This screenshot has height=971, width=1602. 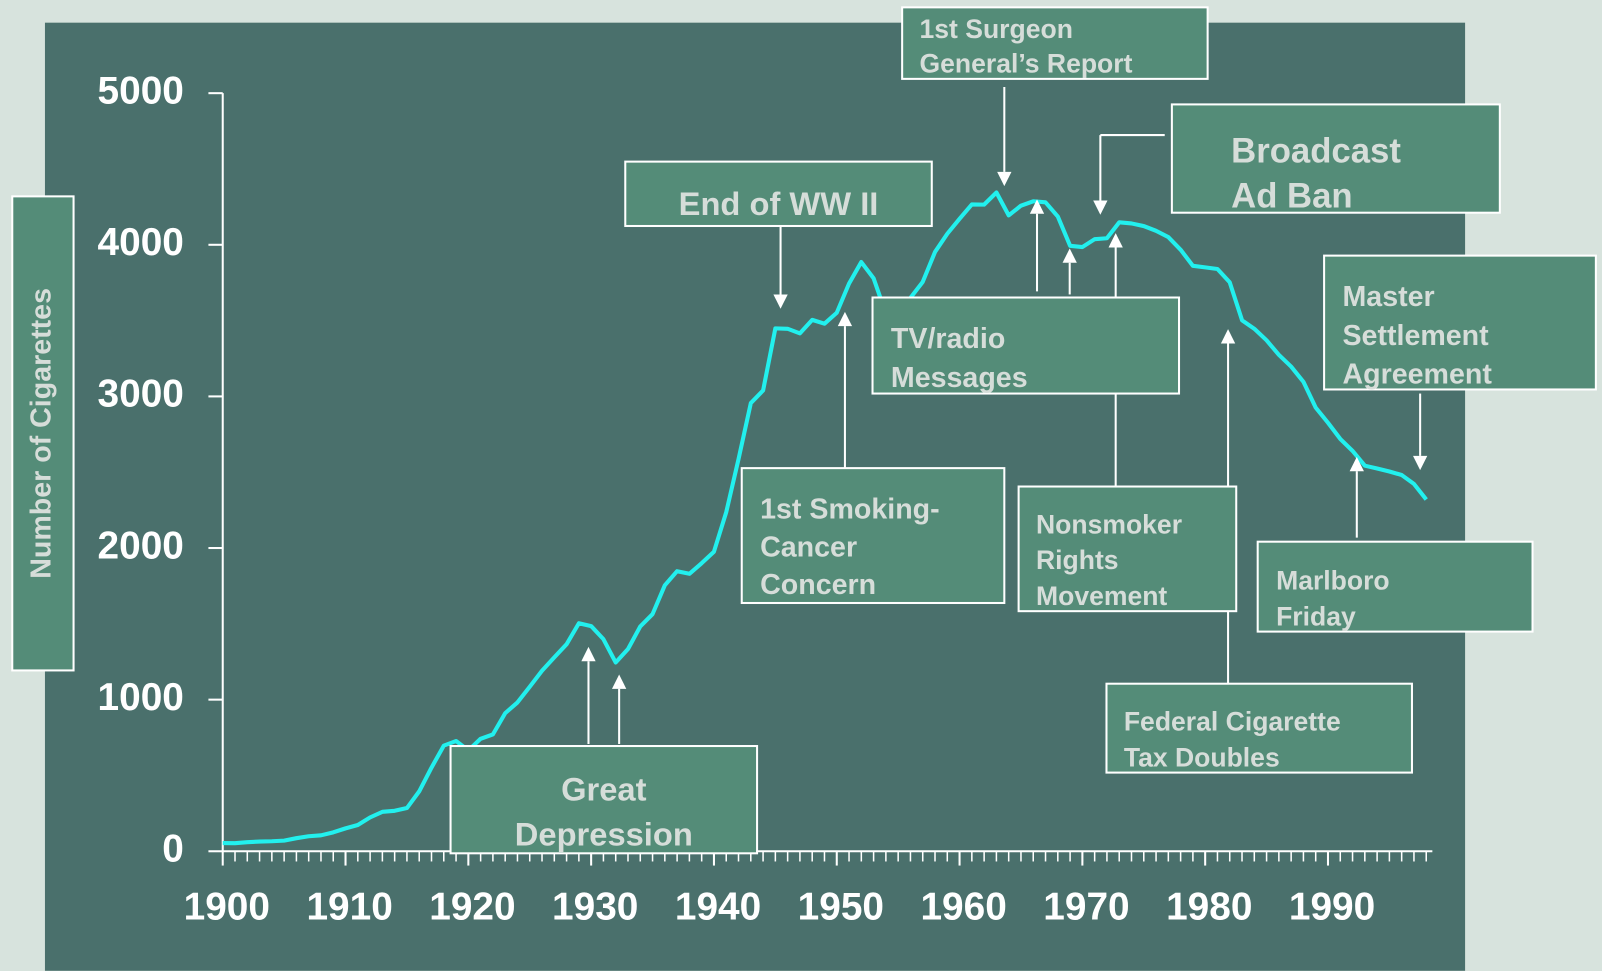 I want to click on annotation-text: Great, so click(x=604, y=789).